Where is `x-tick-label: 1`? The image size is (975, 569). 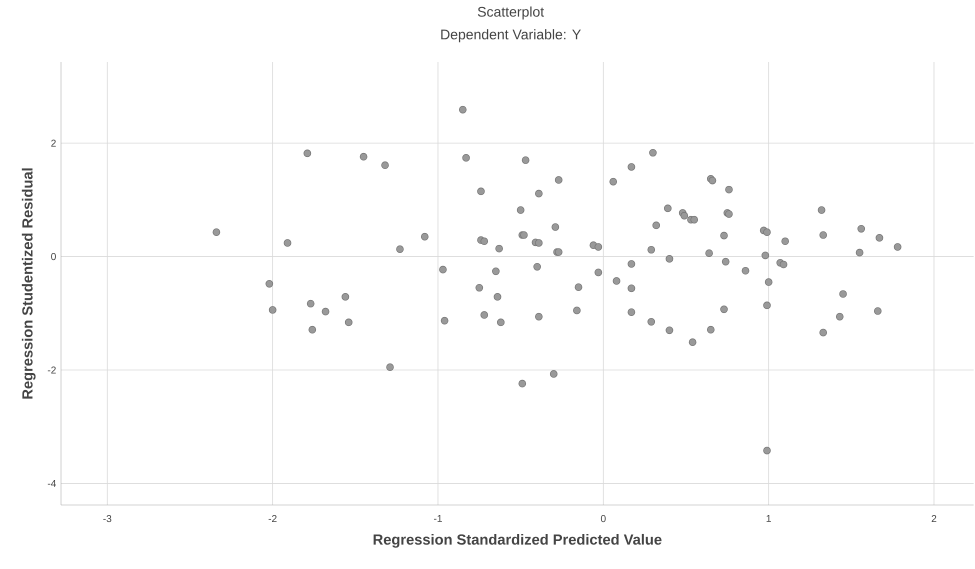 x-tick-label: 1 is located at coordinates (768, 518).